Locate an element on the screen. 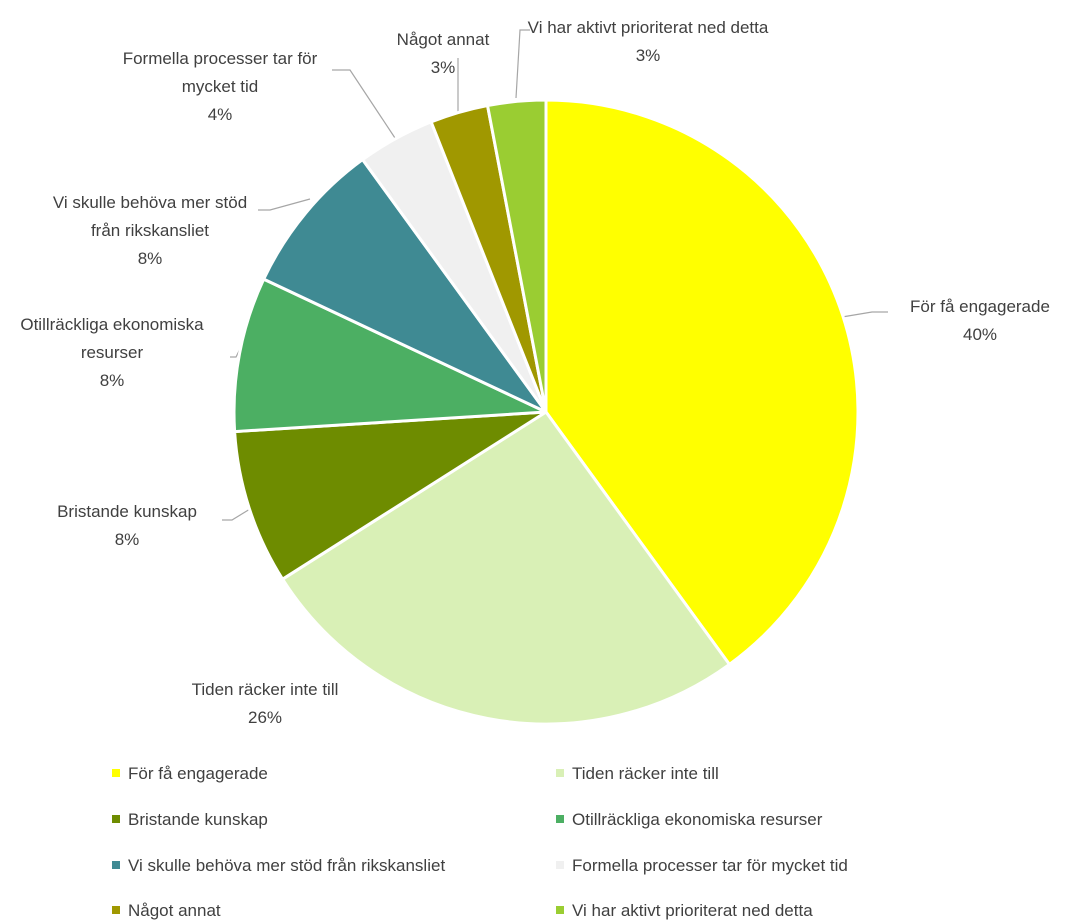 The image size is (1072, 920). data-label-category: För få engagerade is located at coordinates (980, 306).